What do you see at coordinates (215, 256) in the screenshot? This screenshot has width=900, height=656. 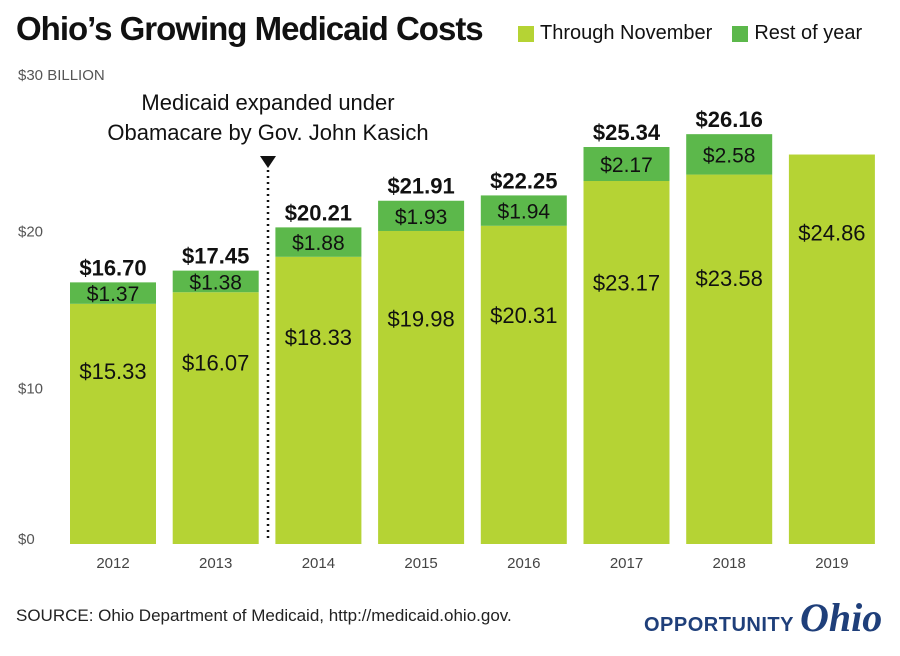 I see `data-label-total: $17.45` at bounding box center [215, 256].